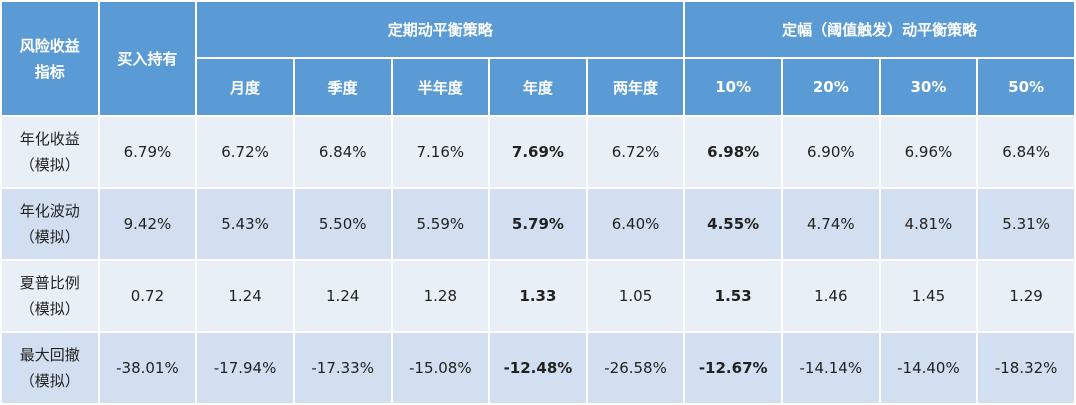 This screenshot has width=1076, height=405. I want to click on row-label-line: 年化波动, so click(49, 211).